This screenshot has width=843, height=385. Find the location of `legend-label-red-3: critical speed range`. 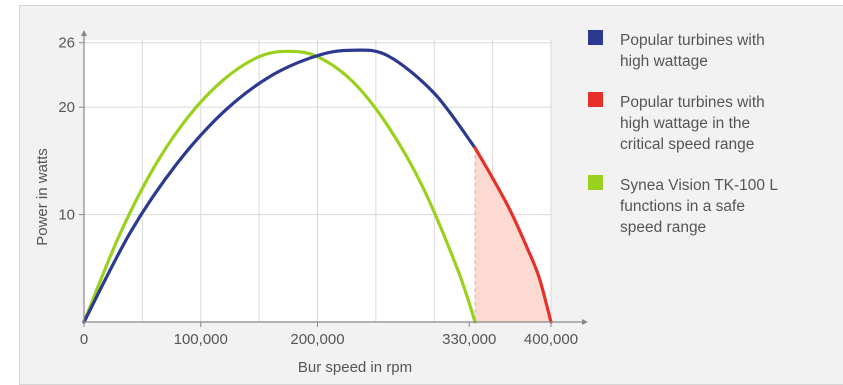

legend-label-red-3: critical speed range is located at coordinates (687, 144).